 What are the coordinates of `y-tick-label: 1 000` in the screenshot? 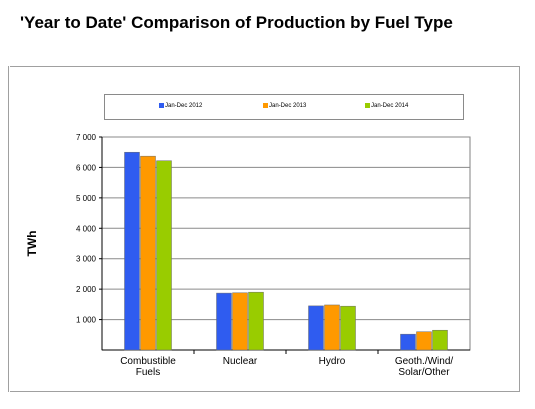 It's located at (86, 320).